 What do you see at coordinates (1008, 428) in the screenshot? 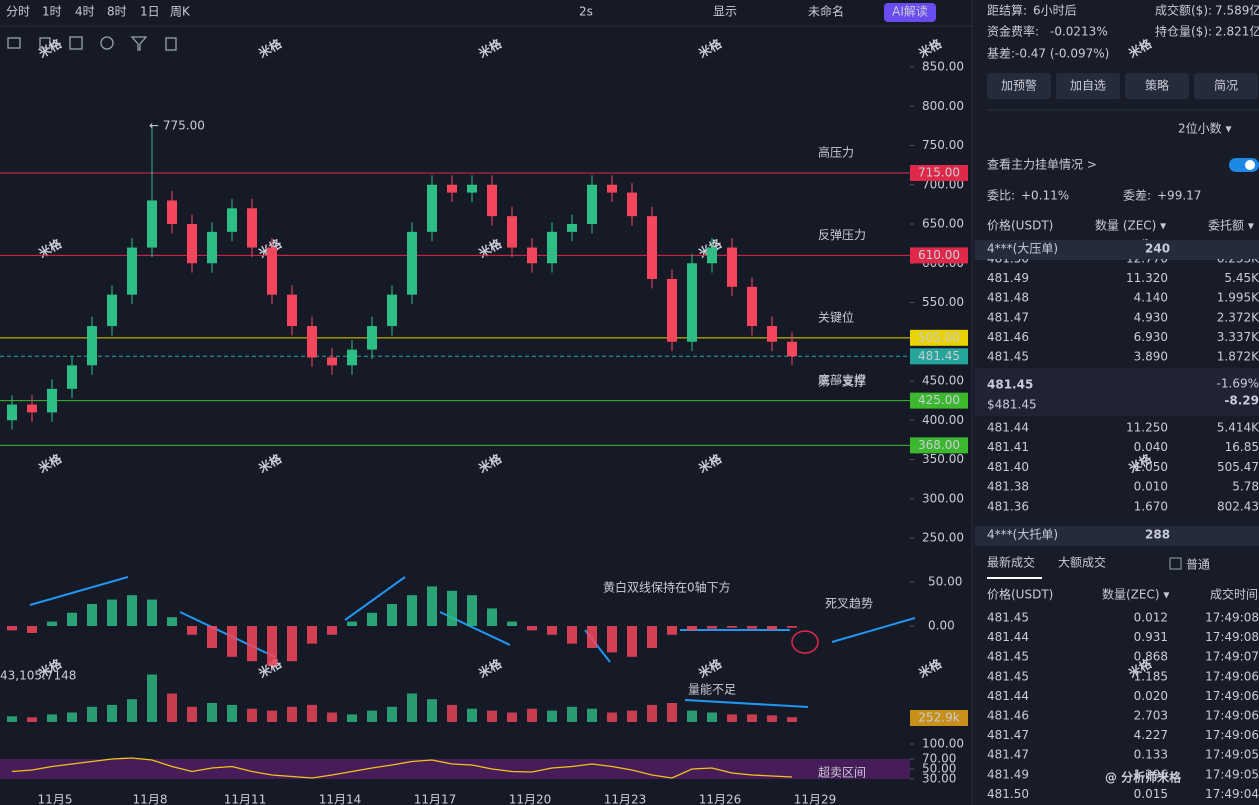
I see `price: 481.44` at bounding box center [1008, 428].